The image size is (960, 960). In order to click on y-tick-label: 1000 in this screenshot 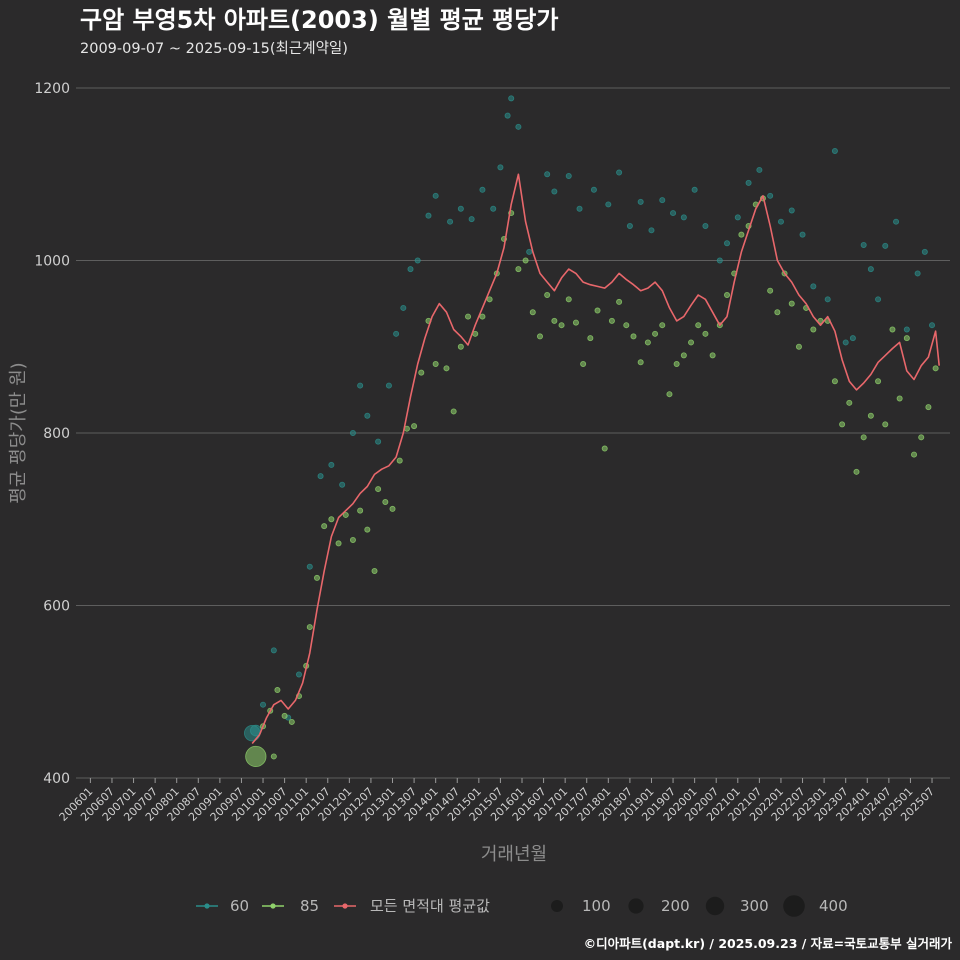, I will do `click(52, 262)`.